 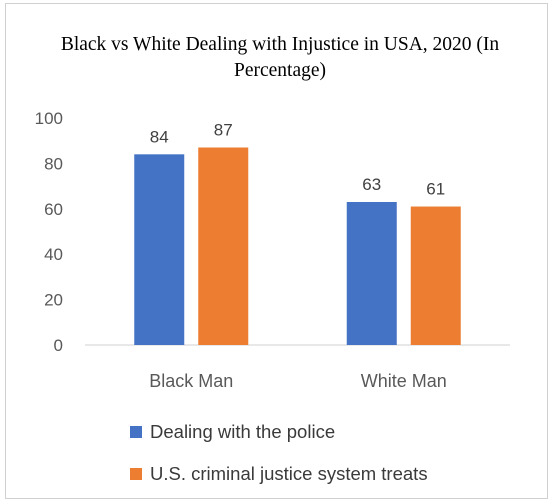 What do you see at coordinates (58, 345) in the screenshot?
I see `y-tick-label: 0` at bounding box center [58, 345].